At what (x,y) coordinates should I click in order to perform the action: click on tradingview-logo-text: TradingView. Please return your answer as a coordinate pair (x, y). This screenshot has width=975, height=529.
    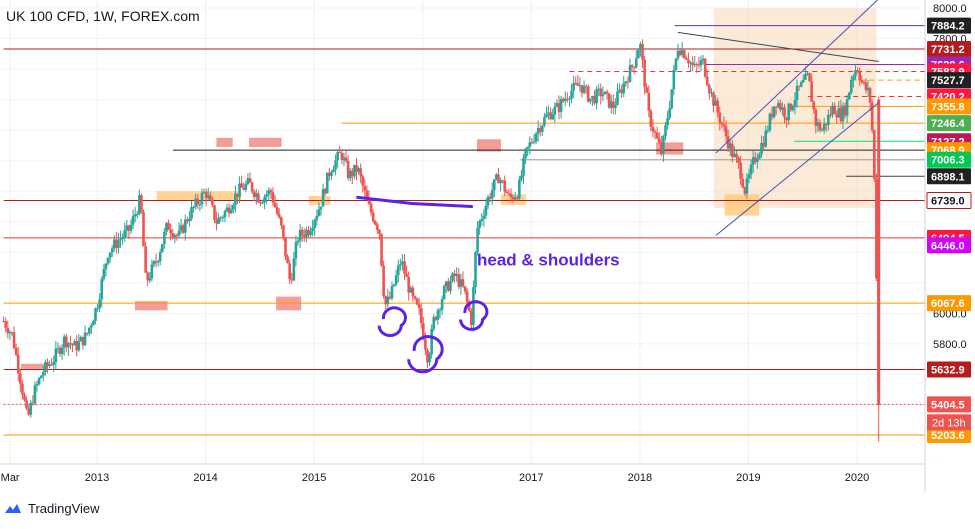
    Looking at the image, I should click on (64, 508).